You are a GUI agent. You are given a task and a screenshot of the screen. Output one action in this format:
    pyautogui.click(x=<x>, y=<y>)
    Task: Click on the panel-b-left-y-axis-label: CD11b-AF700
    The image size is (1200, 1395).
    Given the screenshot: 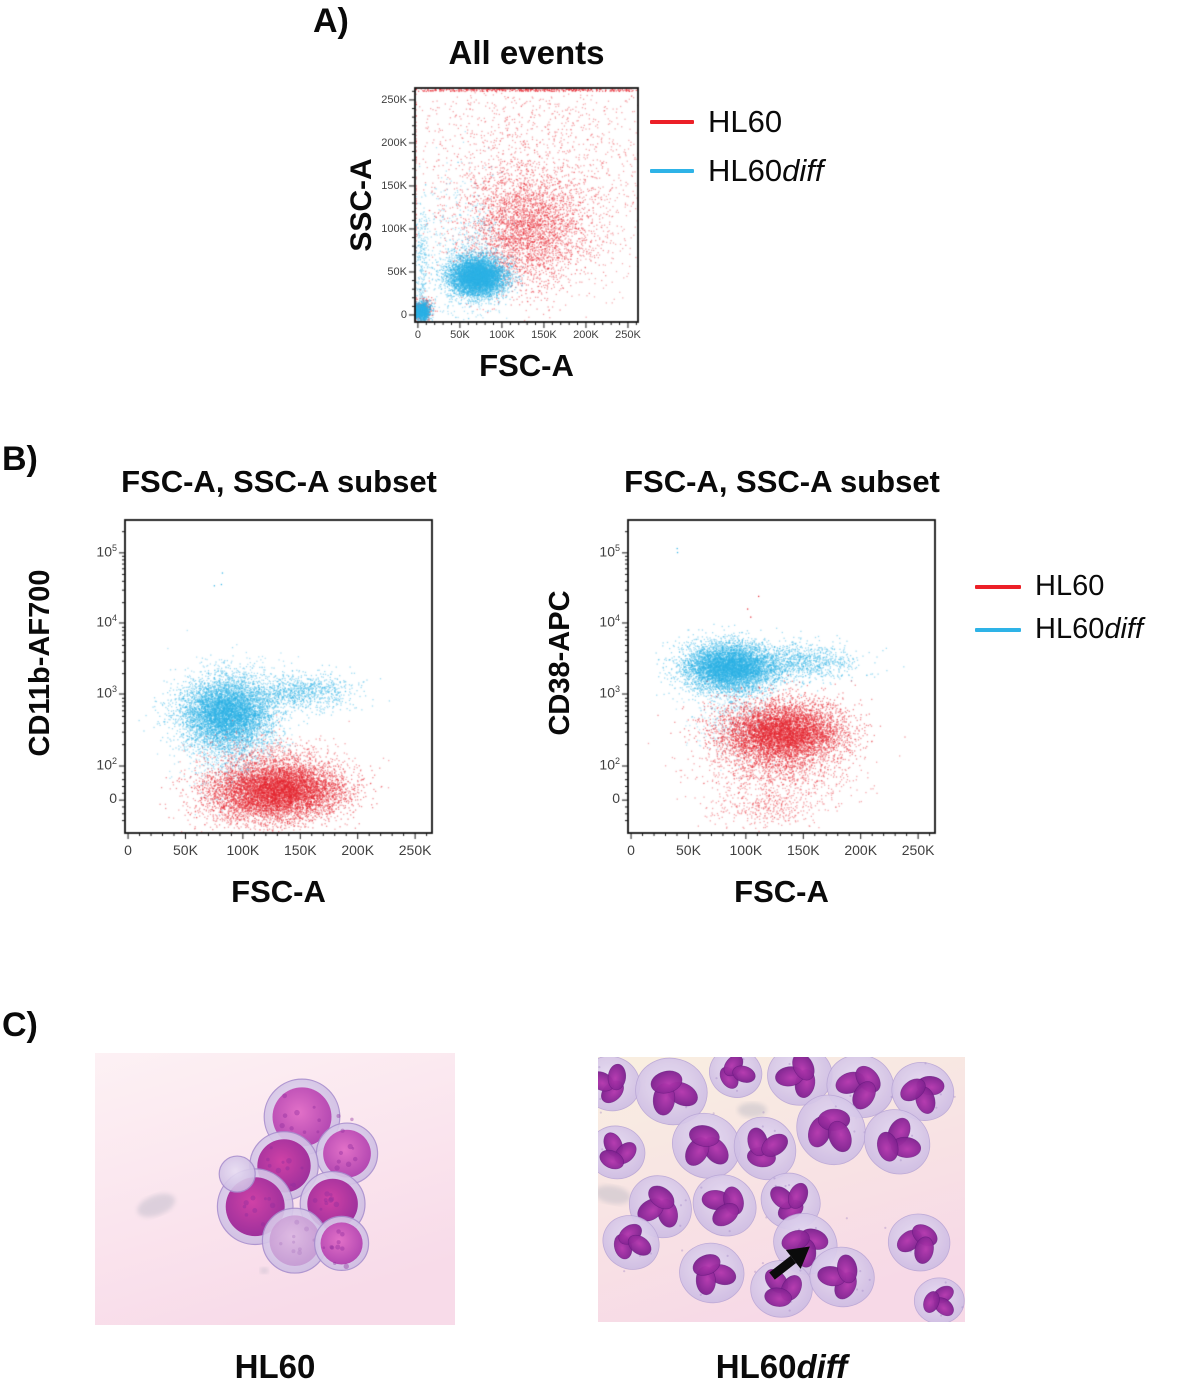 What is the action you would take?
    pyautogui.click(x=40, y=663)
    